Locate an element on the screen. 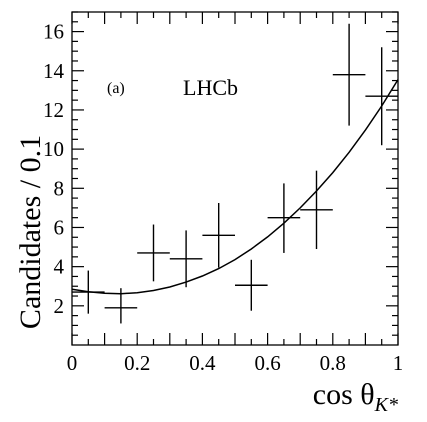 This screenshot has width=427, height=422. x-axis-title-subscript: K* is located at coordinates (386, 405).